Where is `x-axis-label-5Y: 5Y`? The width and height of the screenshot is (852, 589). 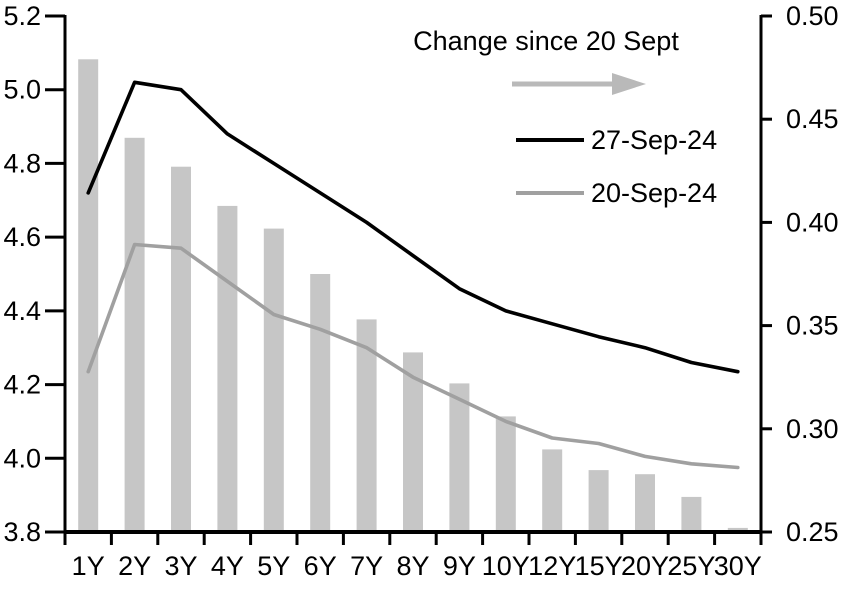
x-axis-label-5Y: 5Y is located at coordinates (273, 566).